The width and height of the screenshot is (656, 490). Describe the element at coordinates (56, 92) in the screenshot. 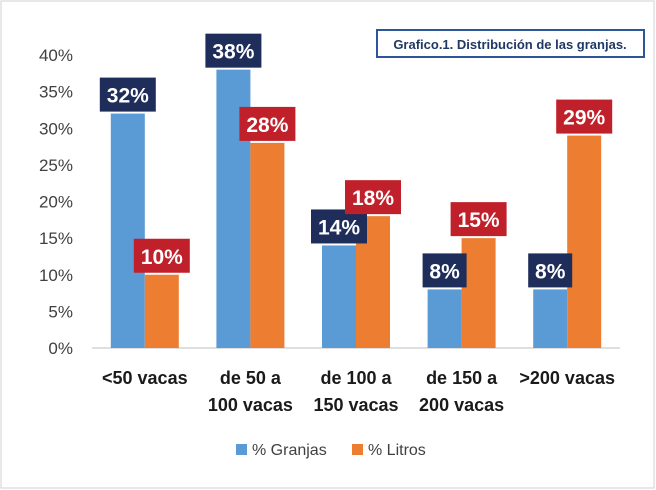

I see `y-tick-label: 35%` at that location.